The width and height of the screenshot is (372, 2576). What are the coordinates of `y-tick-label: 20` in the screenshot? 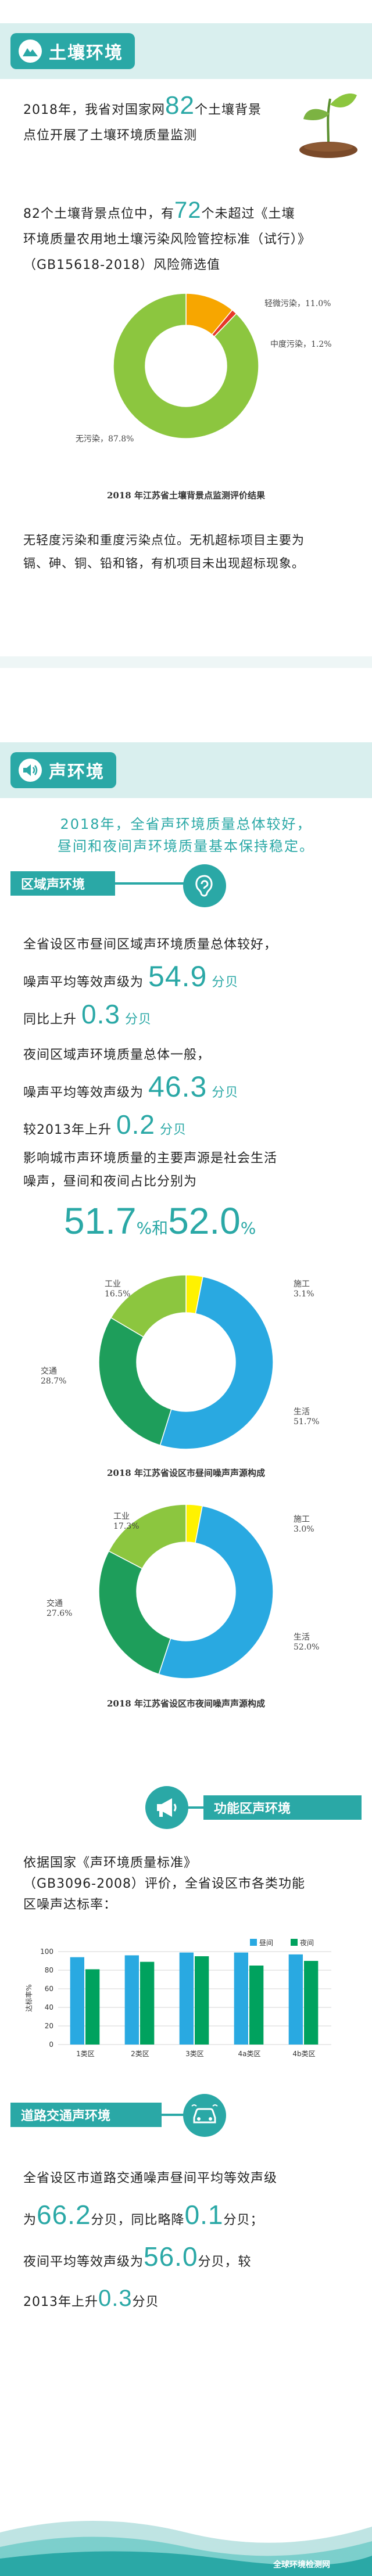 It's located at (49, 2026).